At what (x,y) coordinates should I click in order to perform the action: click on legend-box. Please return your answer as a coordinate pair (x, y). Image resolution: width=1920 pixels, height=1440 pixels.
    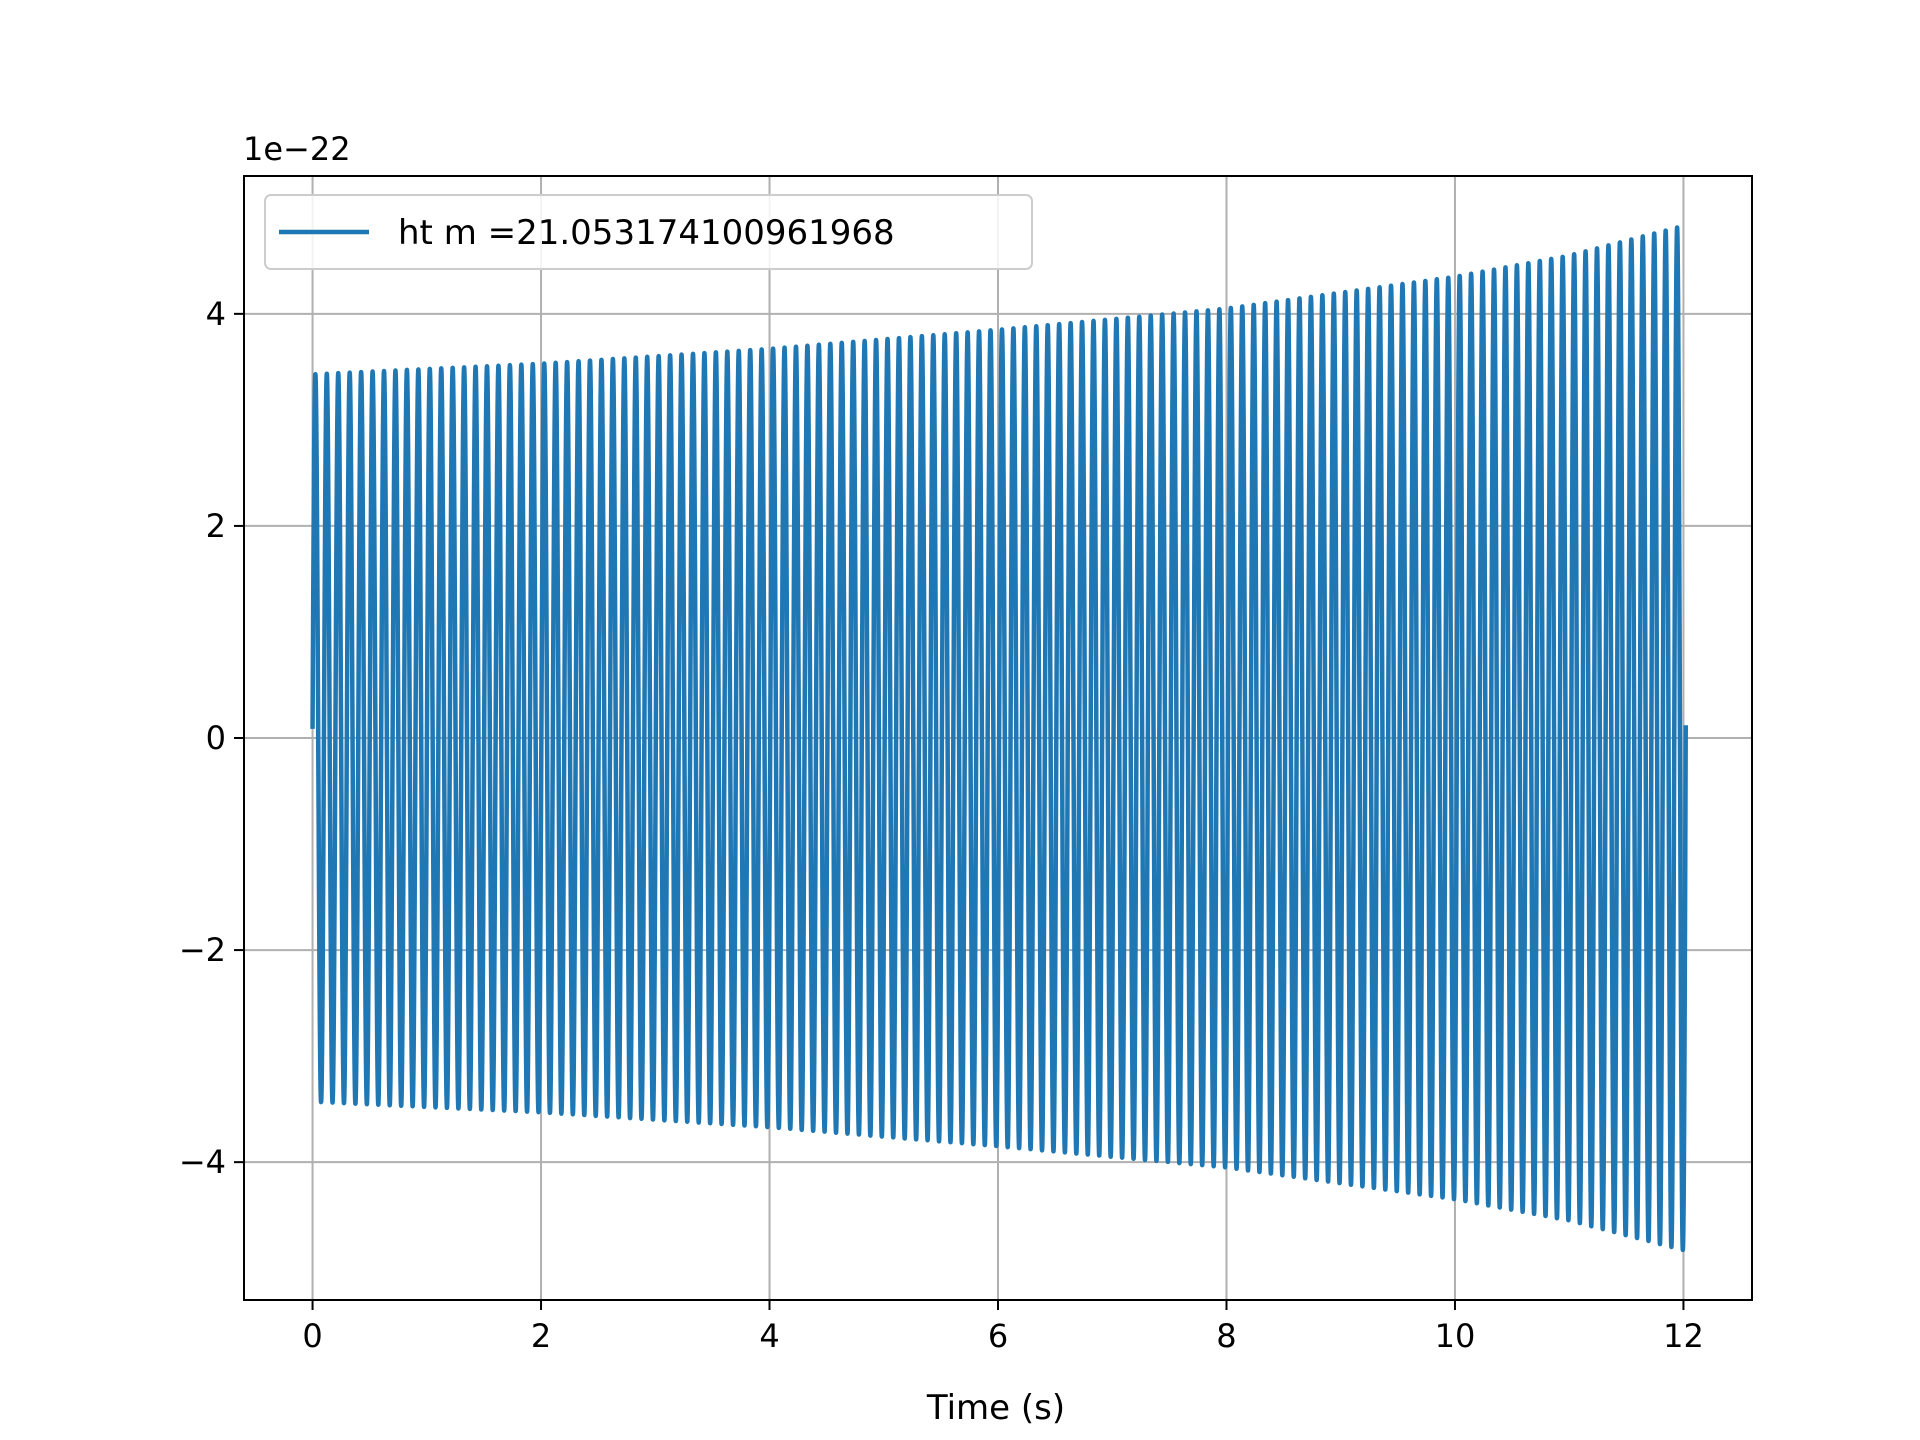
    Looking at the image, I should click on (648, 232).